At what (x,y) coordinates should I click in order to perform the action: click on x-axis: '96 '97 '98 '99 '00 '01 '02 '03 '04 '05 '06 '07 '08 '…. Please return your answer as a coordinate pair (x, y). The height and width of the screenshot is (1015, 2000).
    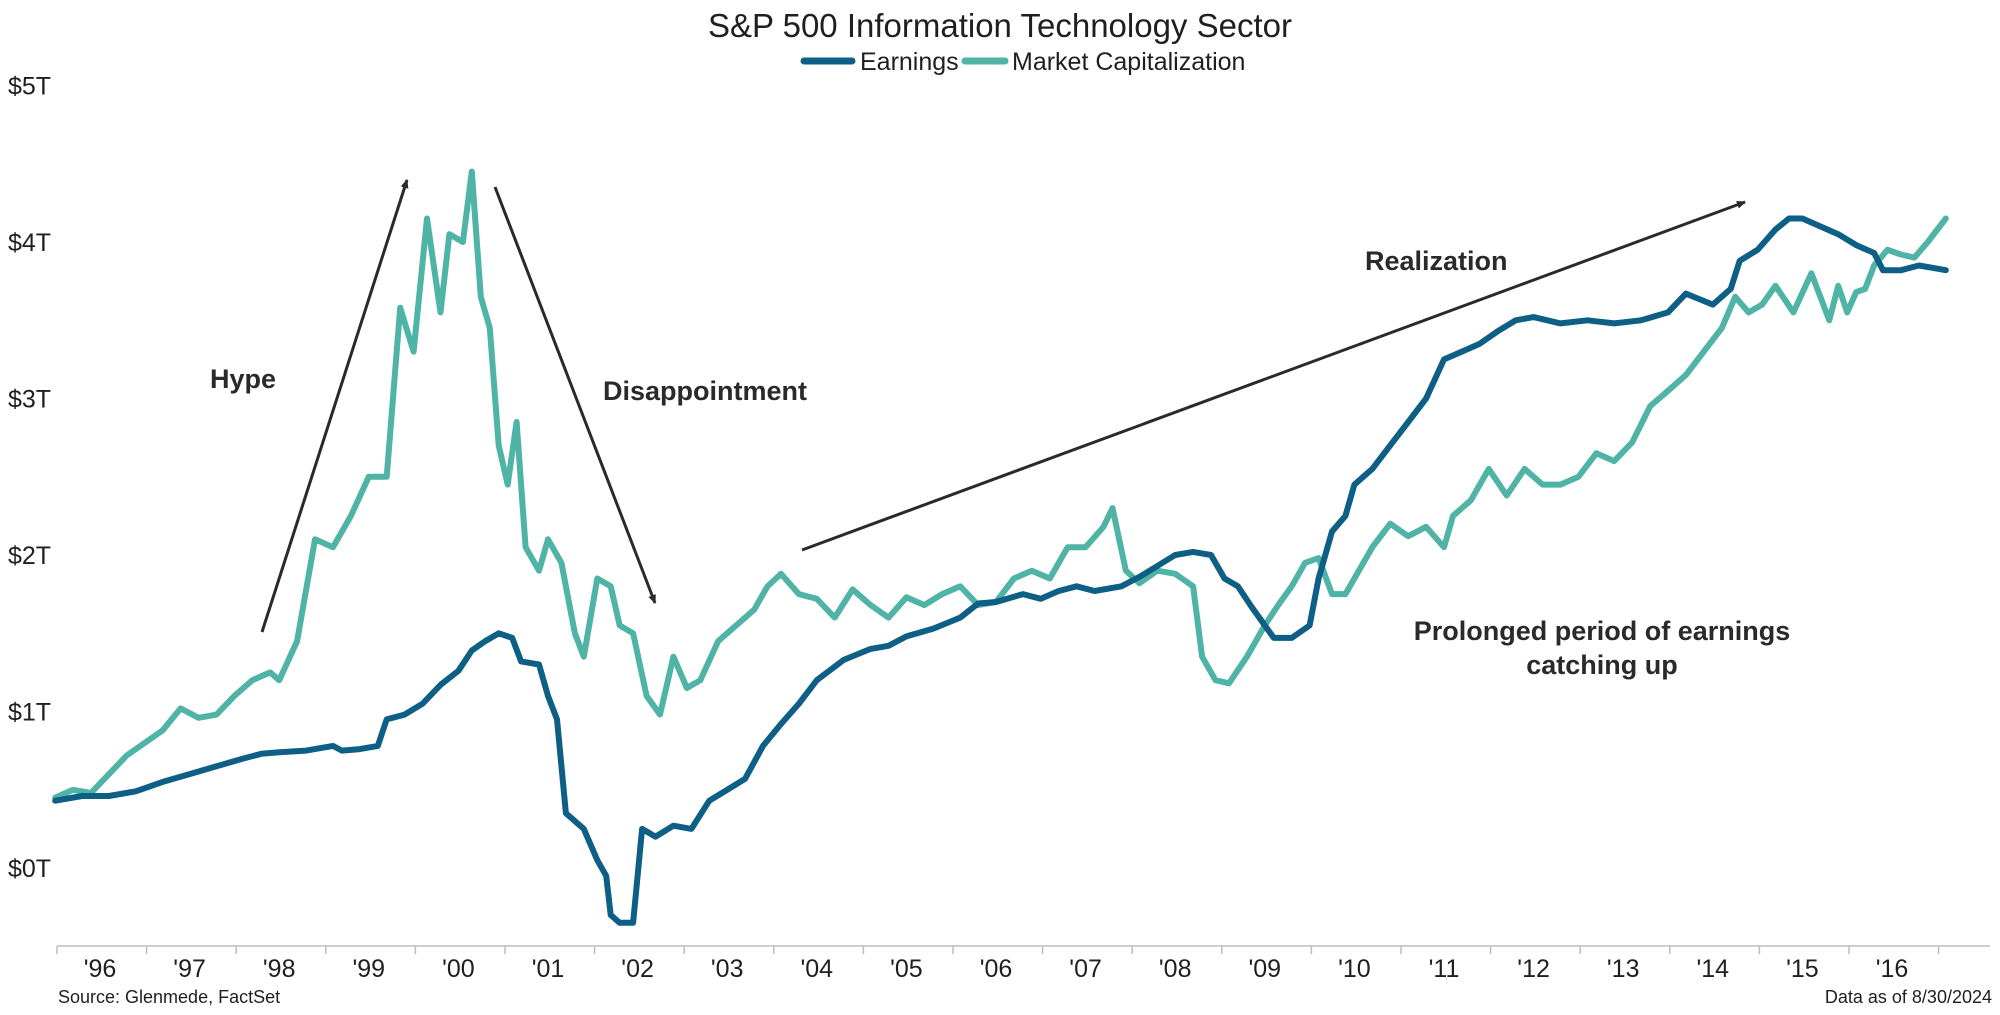
    Looking at the image, I should click on (1023, 964).